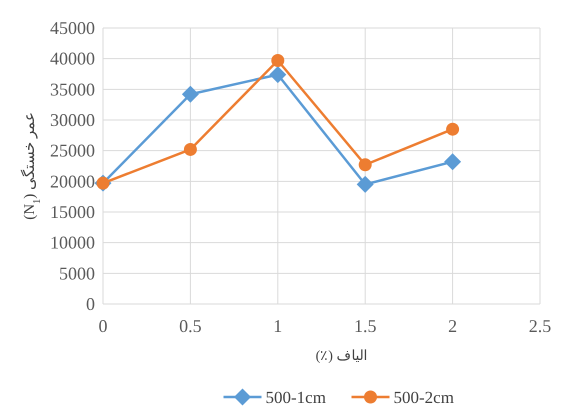  What do you see at coordinates (342, 356) in the screenshot?
I see `x-axis-title: الیاف (٪)` at bounding box center [342, 356].